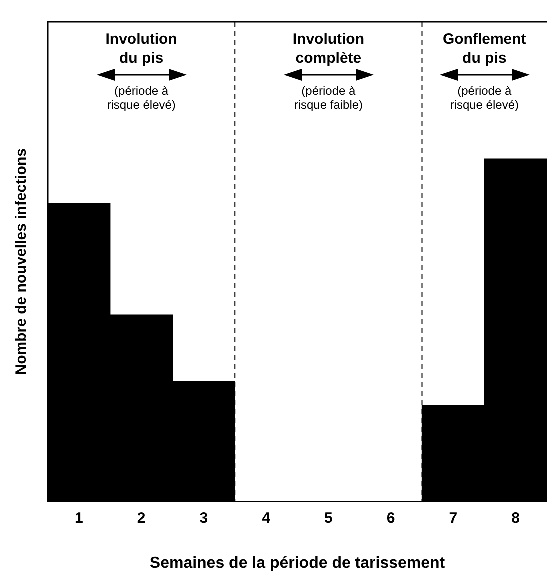  I want to click on x-tick-label: 6, so click(391, 518).